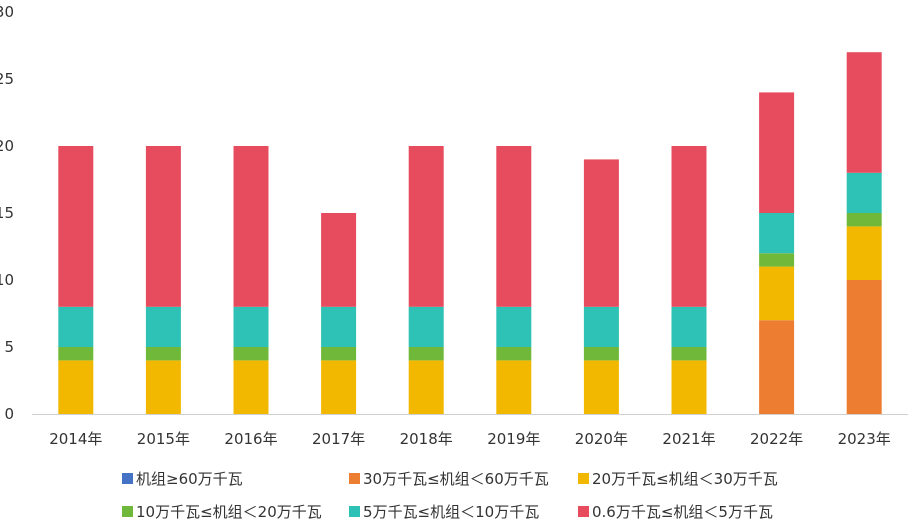 This screenshot has width=912, height=532. Describe the element at coordinates (685, 479) in the screenshot. I see `legend-label: 20万千瓦≤机组＜30万千瓦` at that location.